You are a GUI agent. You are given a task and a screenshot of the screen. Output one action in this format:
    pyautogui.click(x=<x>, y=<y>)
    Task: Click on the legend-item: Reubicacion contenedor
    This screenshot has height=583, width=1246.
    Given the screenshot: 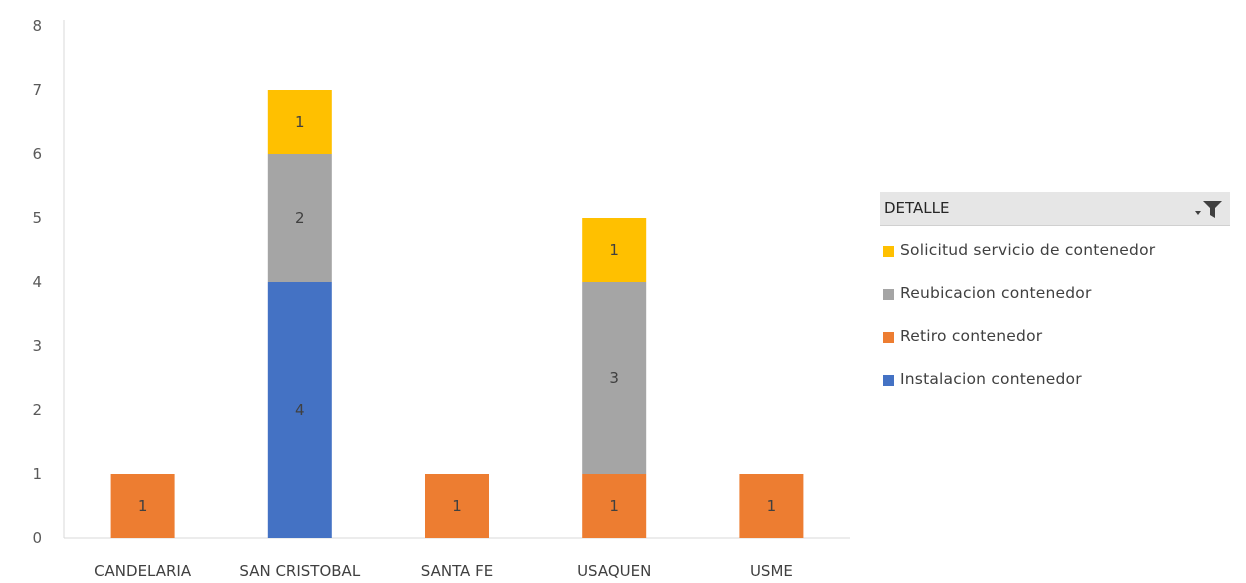 What is the action you would take?
    pyautogui.click(x=1055, y=294)
    